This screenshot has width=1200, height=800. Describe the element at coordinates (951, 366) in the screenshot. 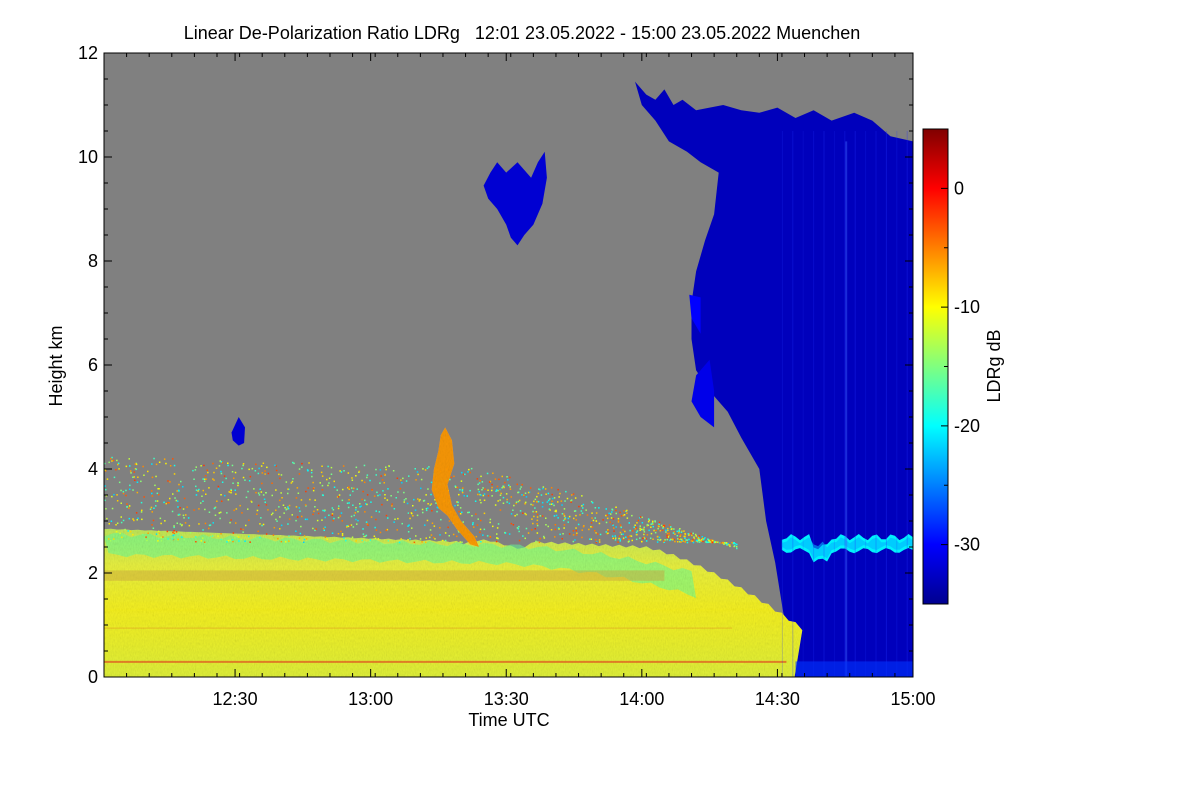

I see `colorbar: 0 -10 -20 -30` at that location.